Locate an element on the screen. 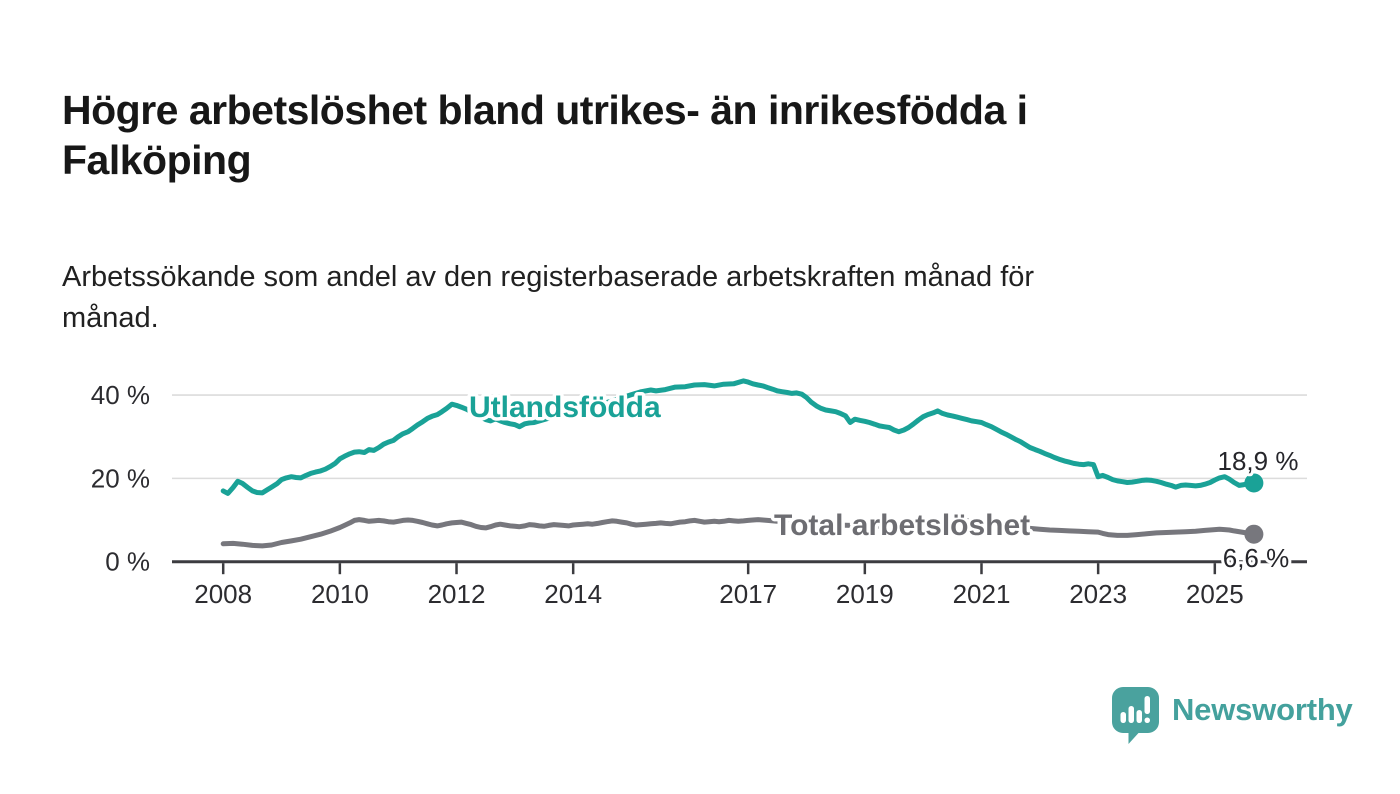 The image size is (1400, 794). x-tick-label-2012: 2012 is located at coordinates (457, 594).